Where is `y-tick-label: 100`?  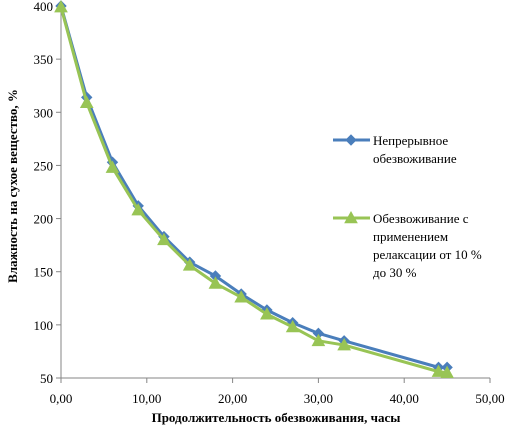
y-tick-label: 100 is located at coordinates (44, 325).